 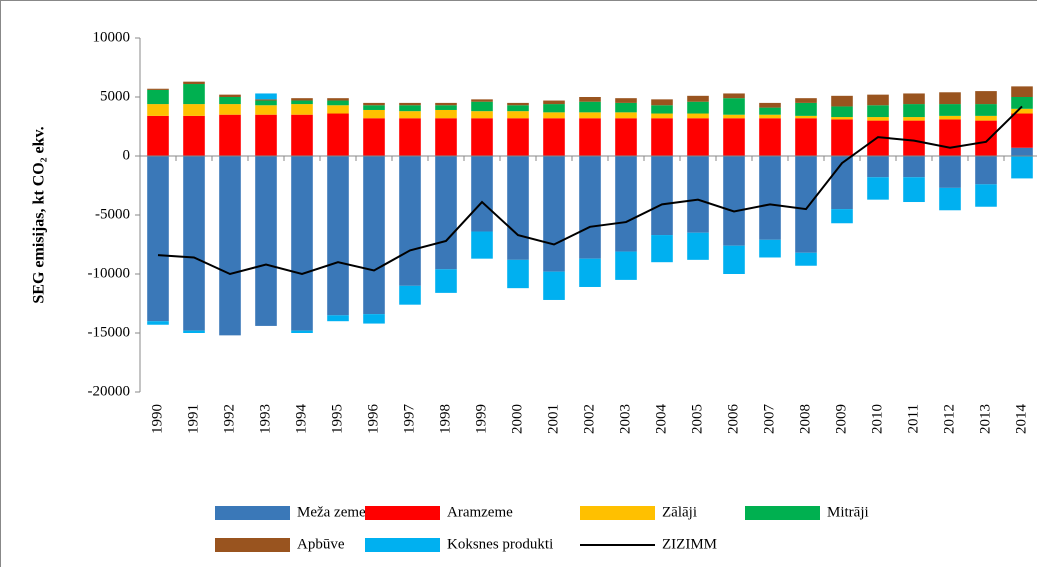 What do you see at coordinates (877, 419) in the screenshot?
I see `x-tick-label: 2010` at bounding box center [877, 419].